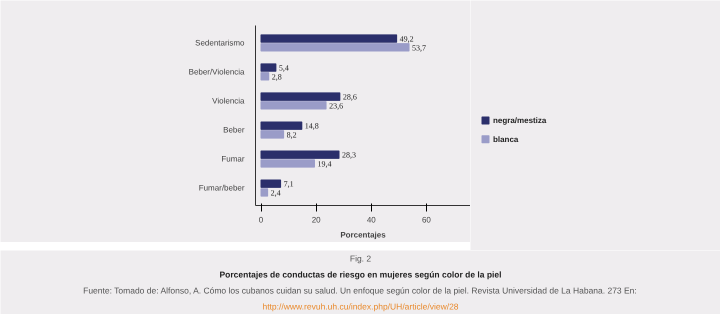  I want to click on data-label: 53,7, so click(419, 47).